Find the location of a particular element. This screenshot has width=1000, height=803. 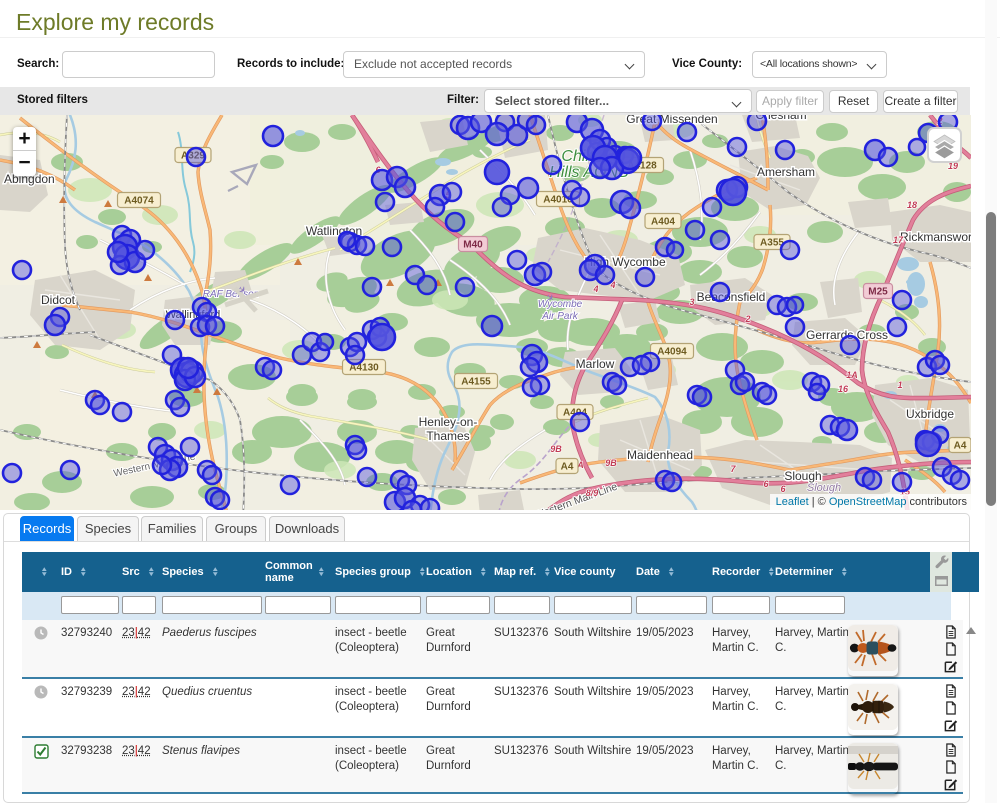

svg-text: 1 is located at coordinates (899, 385).